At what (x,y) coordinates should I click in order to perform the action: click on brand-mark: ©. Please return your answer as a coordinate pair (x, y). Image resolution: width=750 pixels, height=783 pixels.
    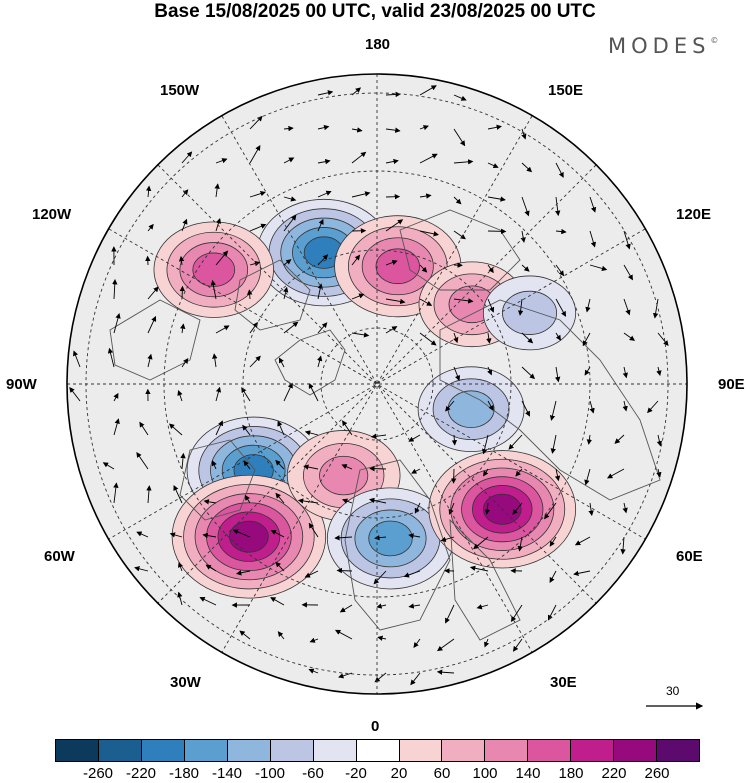
    Looking at the image, I should click on (714, 40).